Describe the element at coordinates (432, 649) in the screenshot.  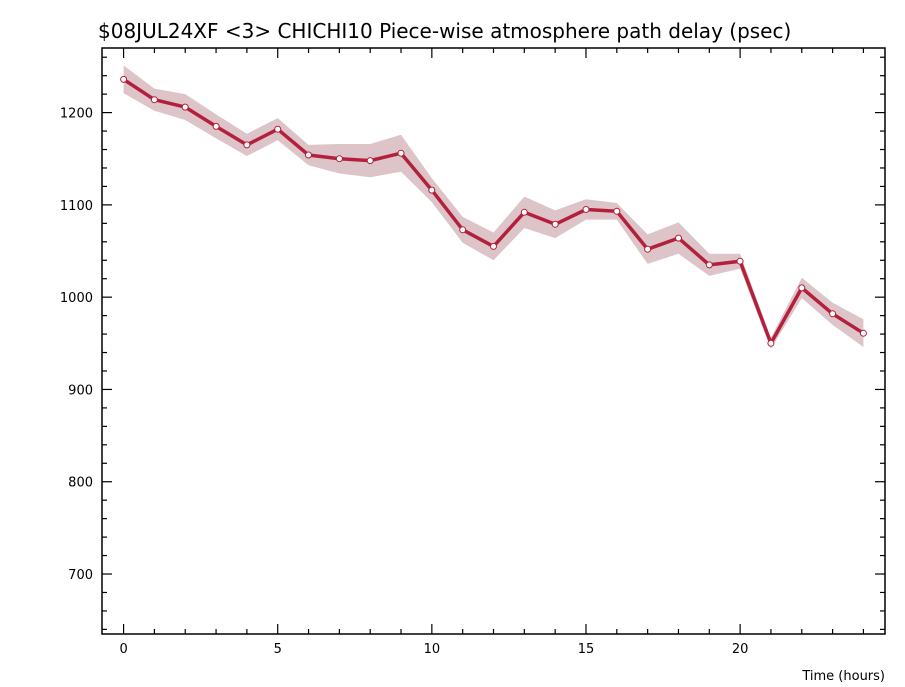
I see `x-tick-label: 10` at that location.